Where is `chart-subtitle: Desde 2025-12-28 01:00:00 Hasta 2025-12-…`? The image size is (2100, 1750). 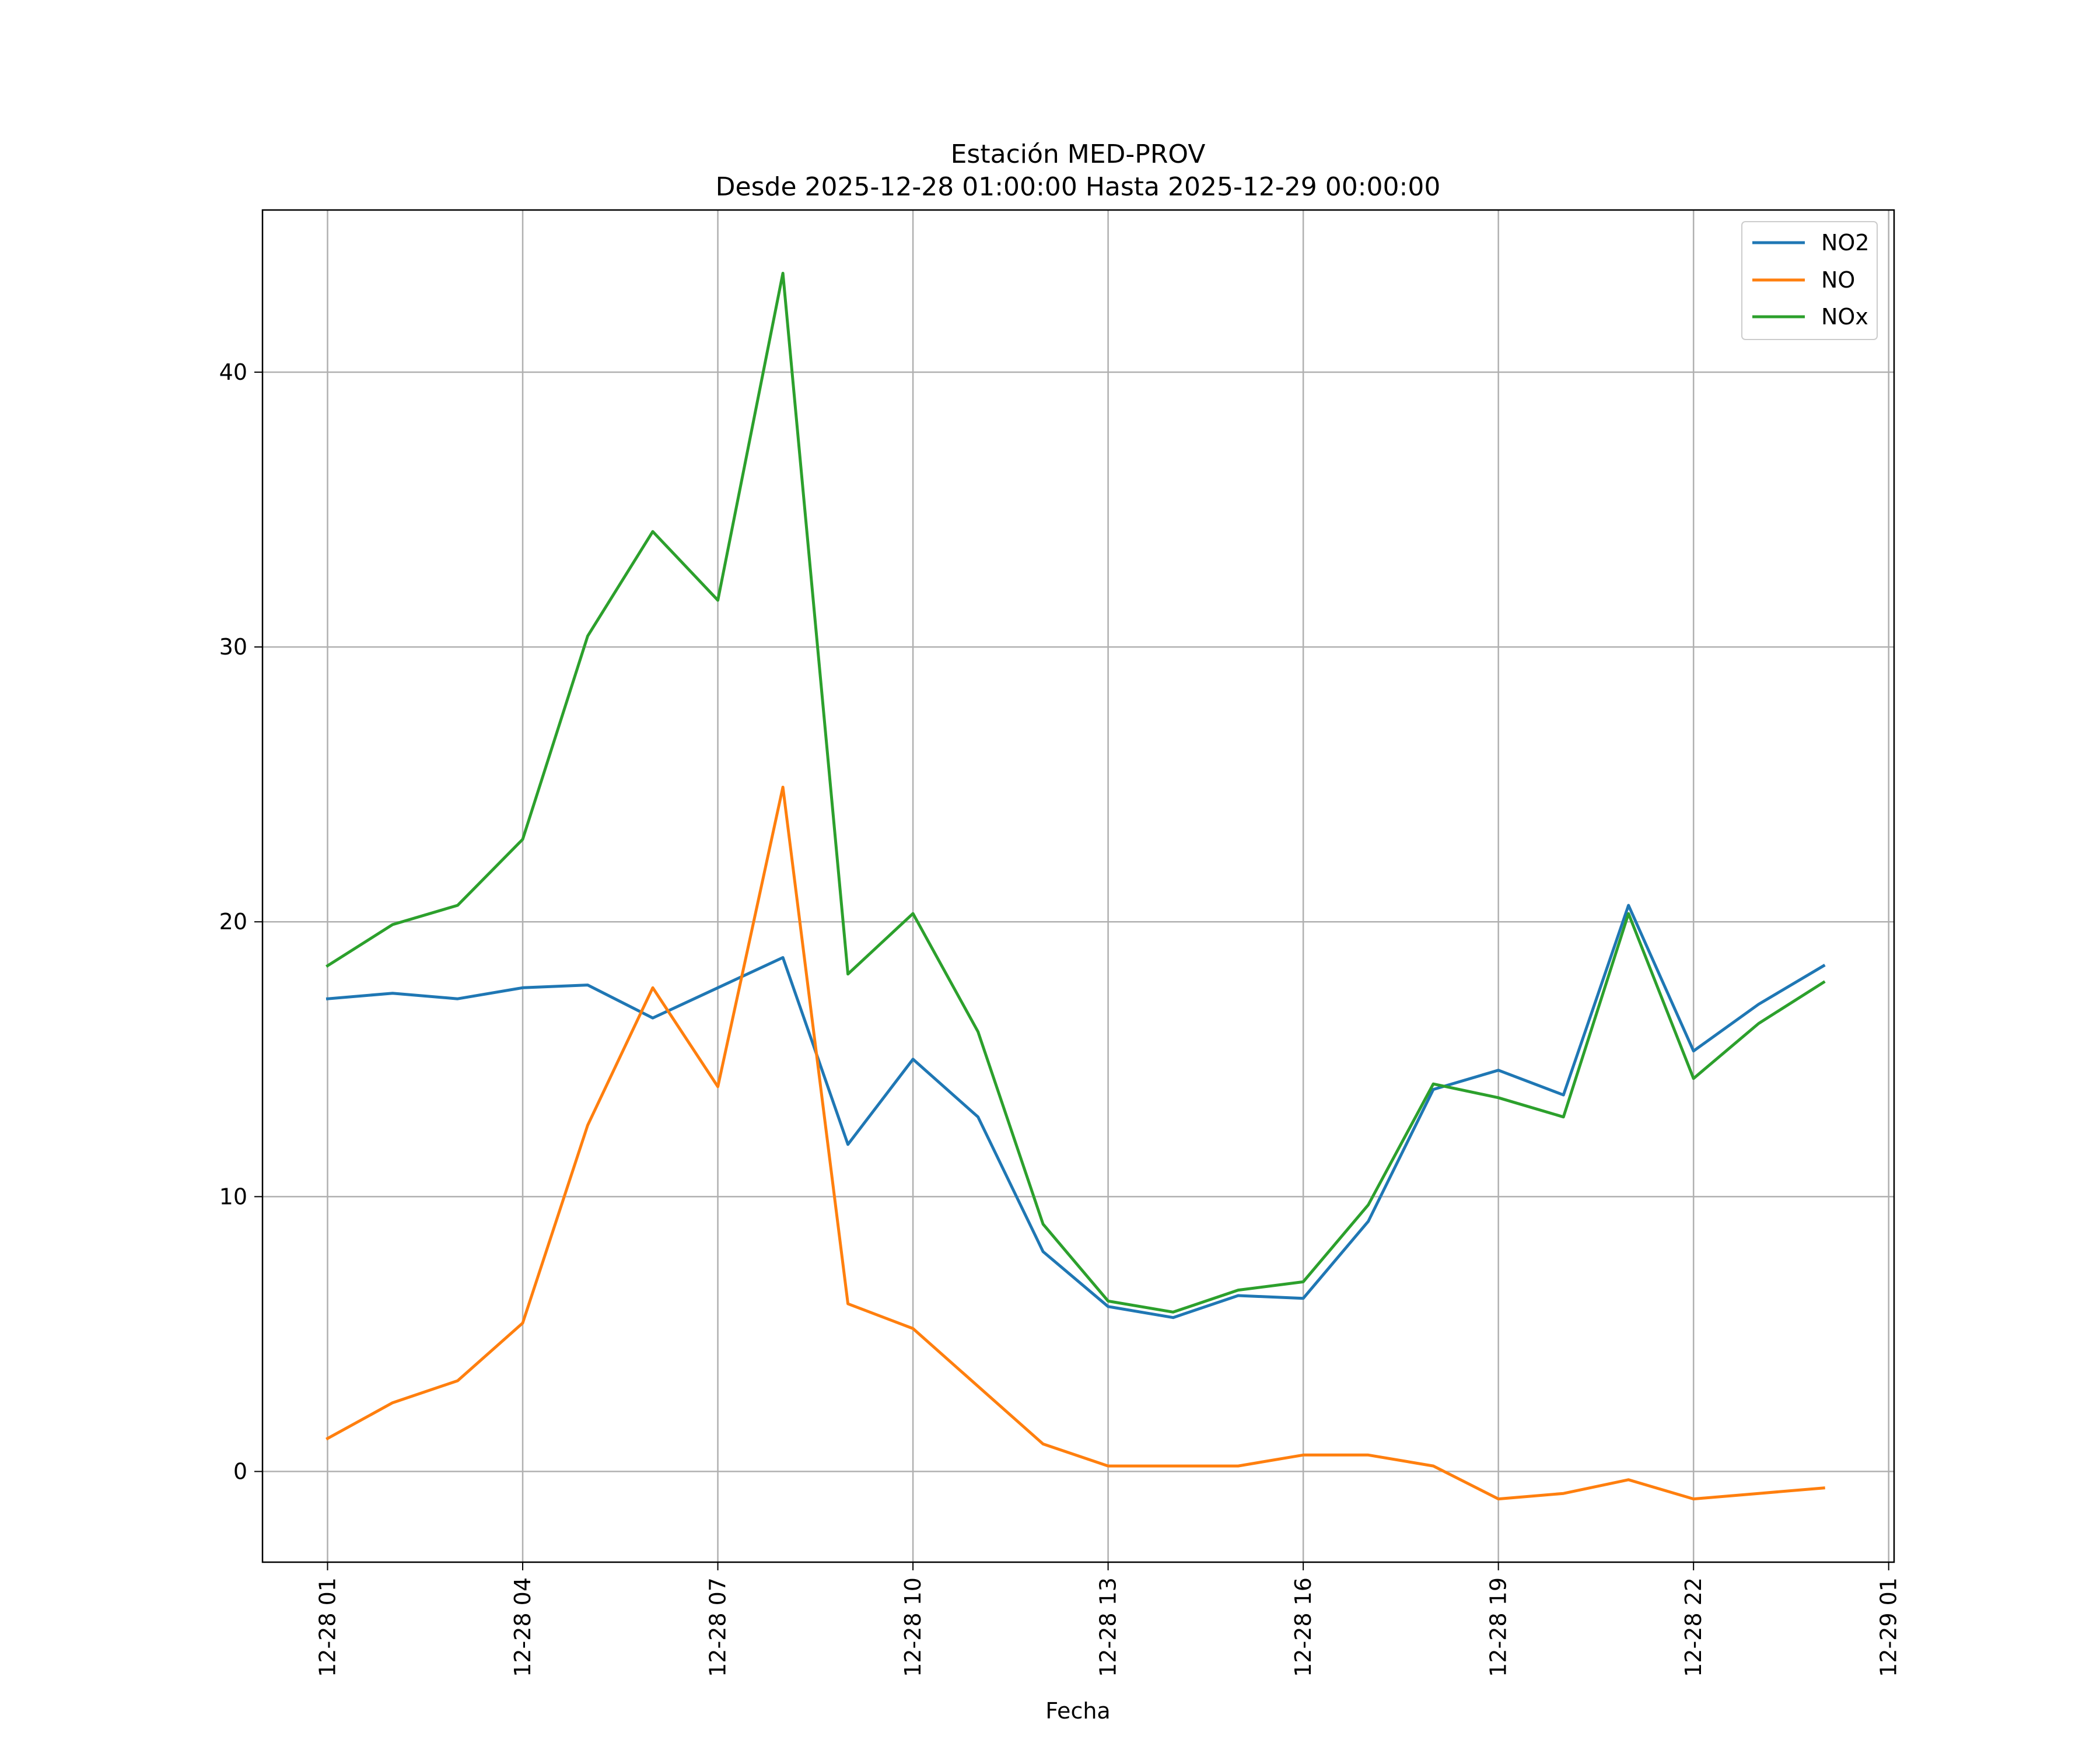 chart-subtitle: Desde 2025-12-28 01:00:00 Hasta 2025-12-… is located at coordinates (1078, 187).